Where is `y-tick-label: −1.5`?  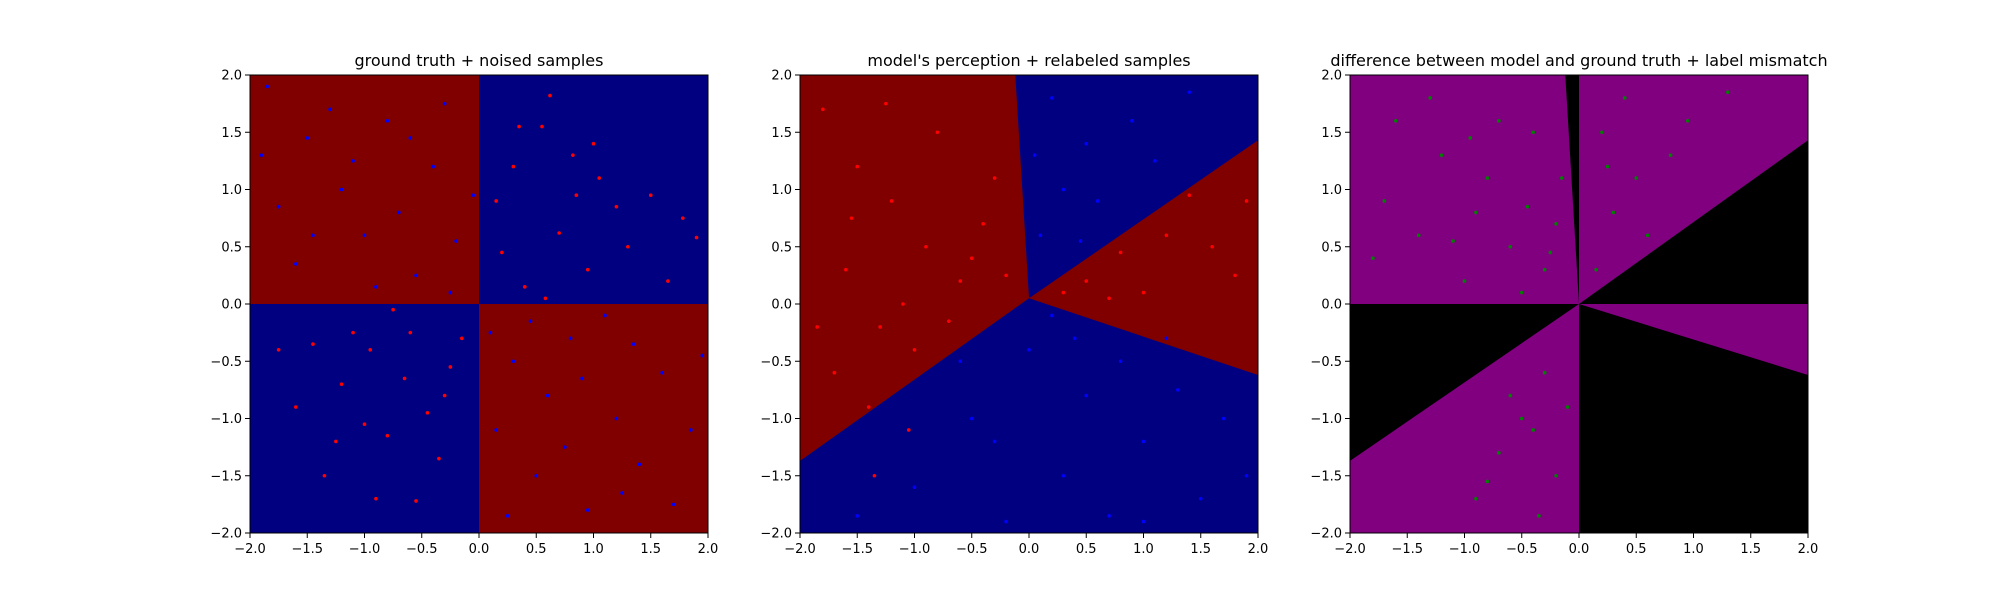 y-tick-label: −1.5 is located at coordinates (1326, 476).